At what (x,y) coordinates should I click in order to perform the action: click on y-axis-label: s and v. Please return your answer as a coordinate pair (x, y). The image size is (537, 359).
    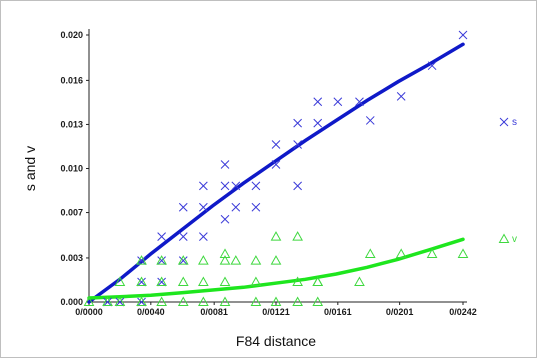
    Looking at the image, I should click on (30, 168).